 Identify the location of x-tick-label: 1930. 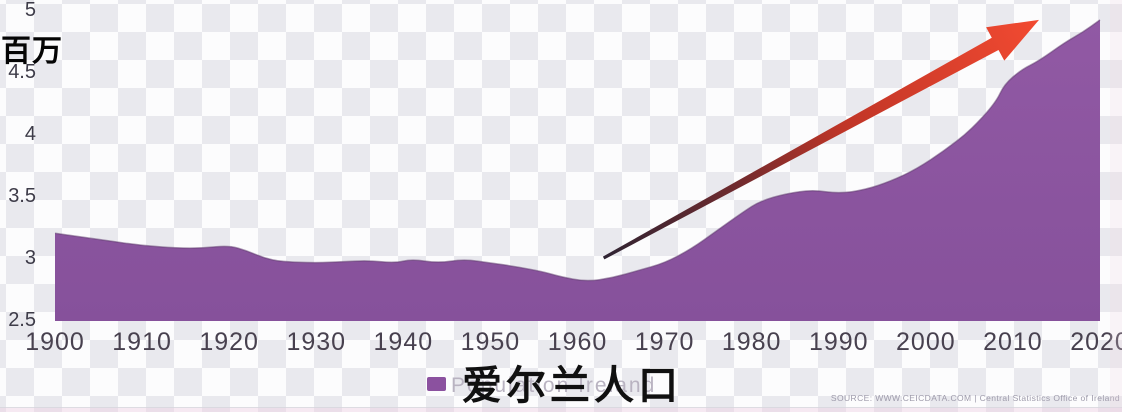
(316, 342).